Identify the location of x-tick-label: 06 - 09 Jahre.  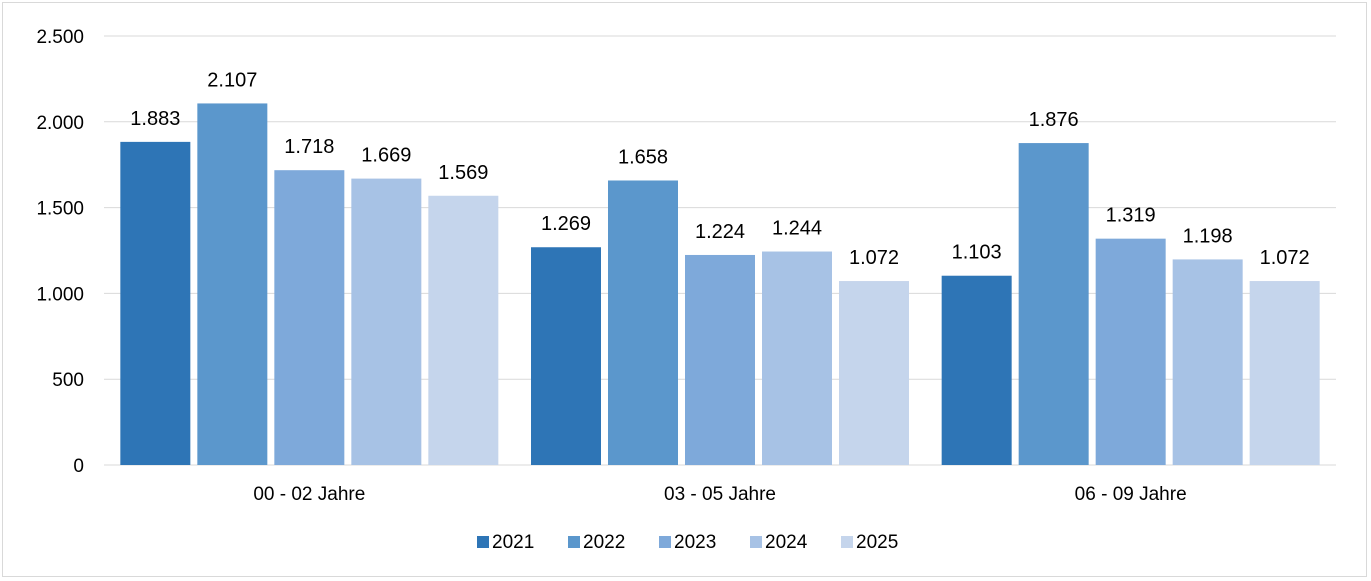
(1131, 494).